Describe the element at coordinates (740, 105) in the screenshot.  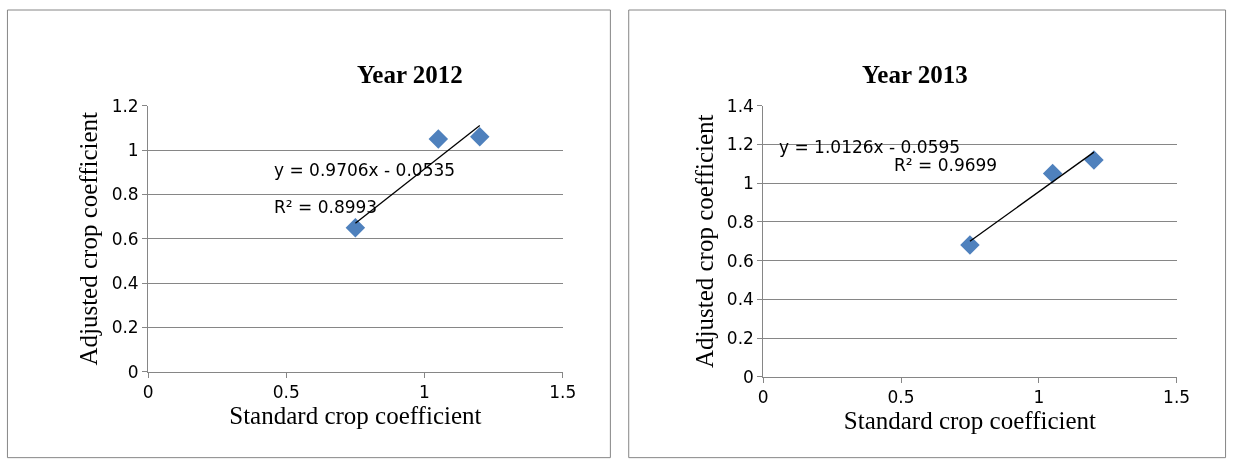
I see `y-tick-label: 1.4` at that location.